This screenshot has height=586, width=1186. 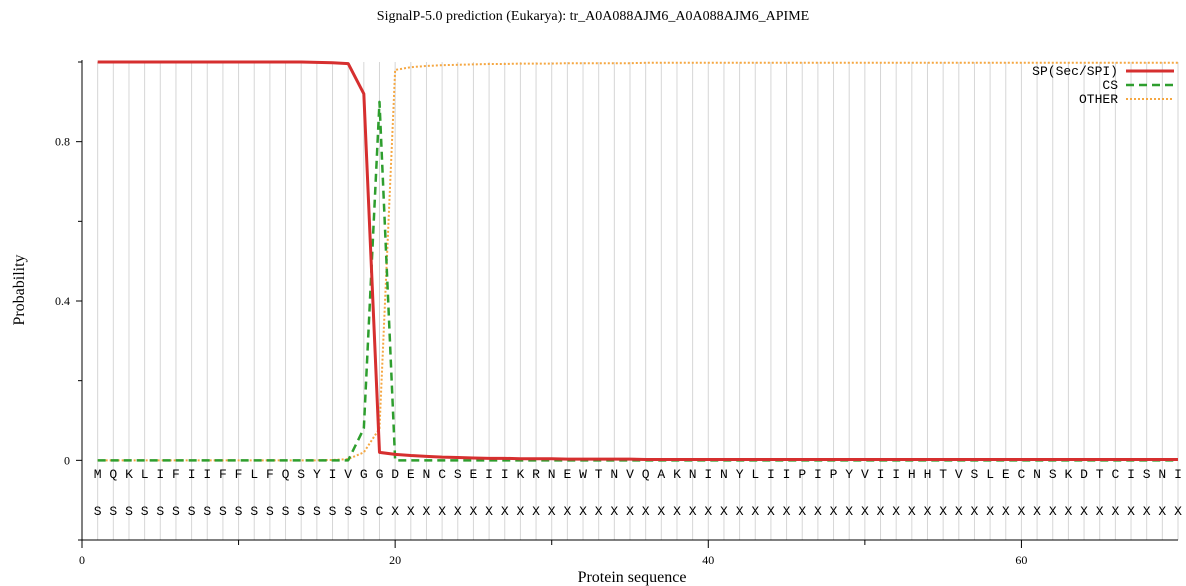 What do you see at coordinates (1021, 560) in the screenshot?
I see `x-tick-label: 60` at bounding box center [1021, 560].